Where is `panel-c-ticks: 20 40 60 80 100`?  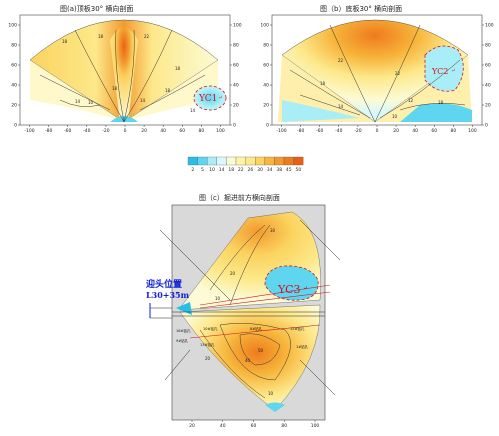
panel-c-ticks: 20 40 60 80 100 is located at coordinates (254, 424).